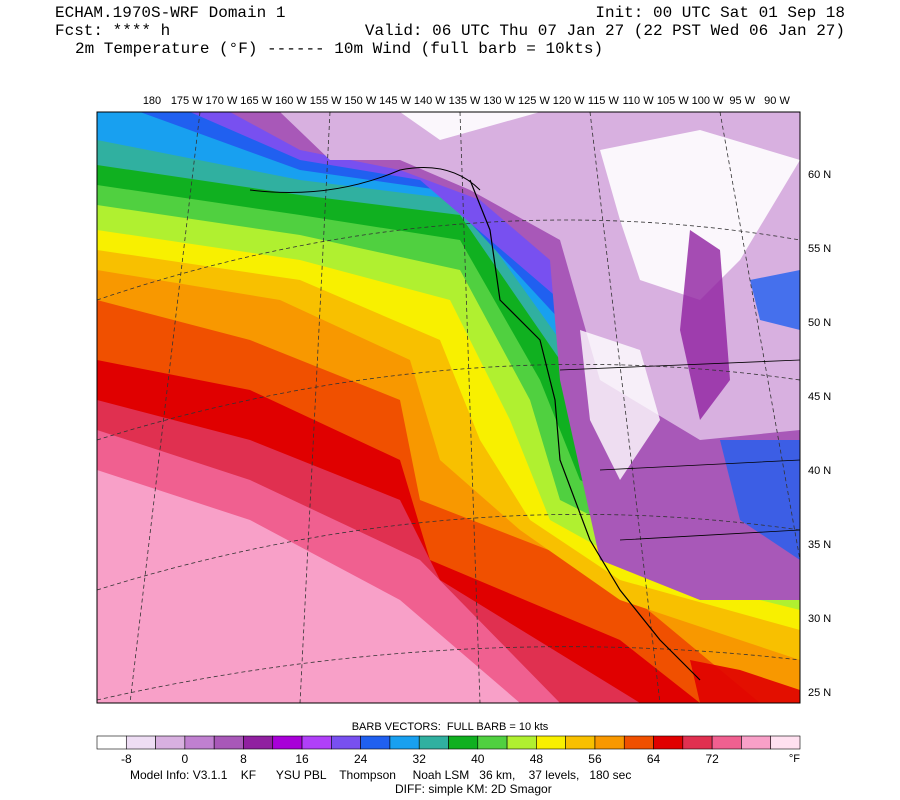  Describe the element at coordinates (152, 101) in the screenshot. I see `longitude-label: 180` at that location.